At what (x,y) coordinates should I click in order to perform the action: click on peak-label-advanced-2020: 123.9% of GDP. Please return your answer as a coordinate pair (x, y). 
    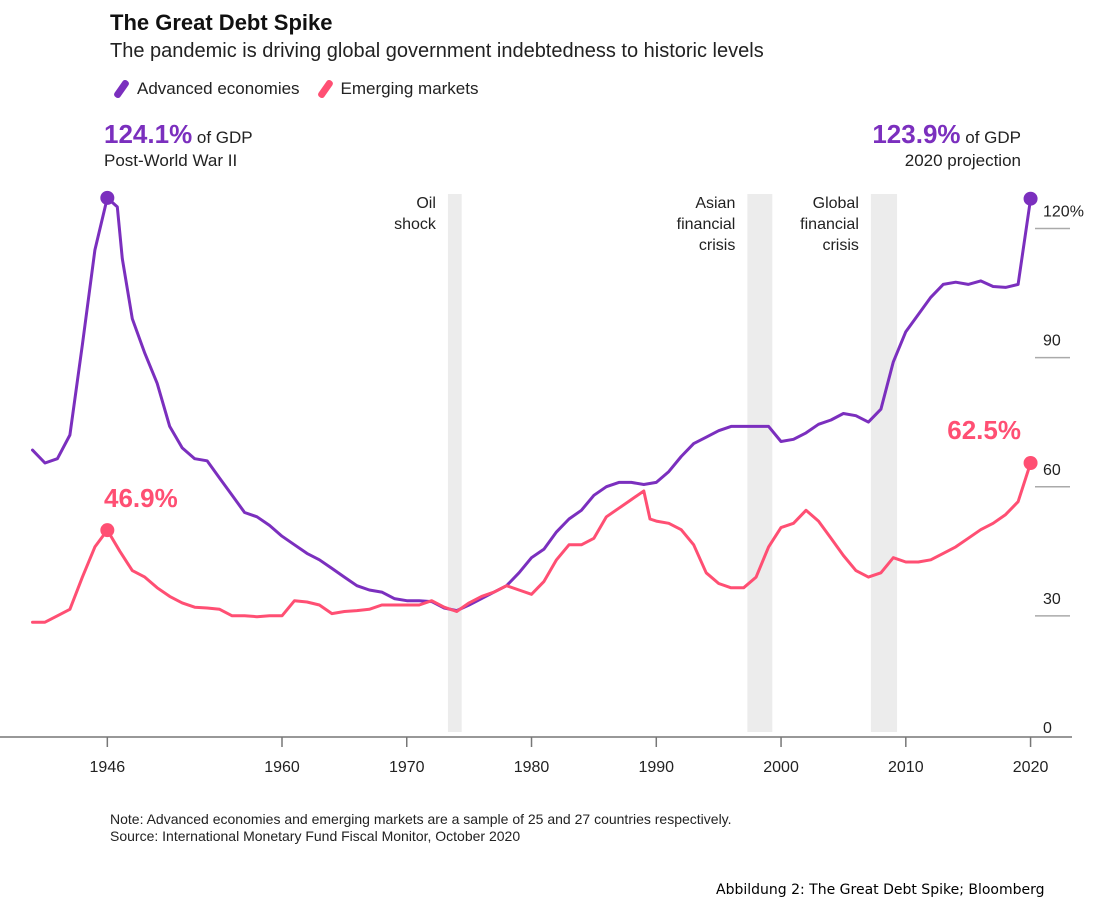
    Looking at the image, I should click on (946, 134).